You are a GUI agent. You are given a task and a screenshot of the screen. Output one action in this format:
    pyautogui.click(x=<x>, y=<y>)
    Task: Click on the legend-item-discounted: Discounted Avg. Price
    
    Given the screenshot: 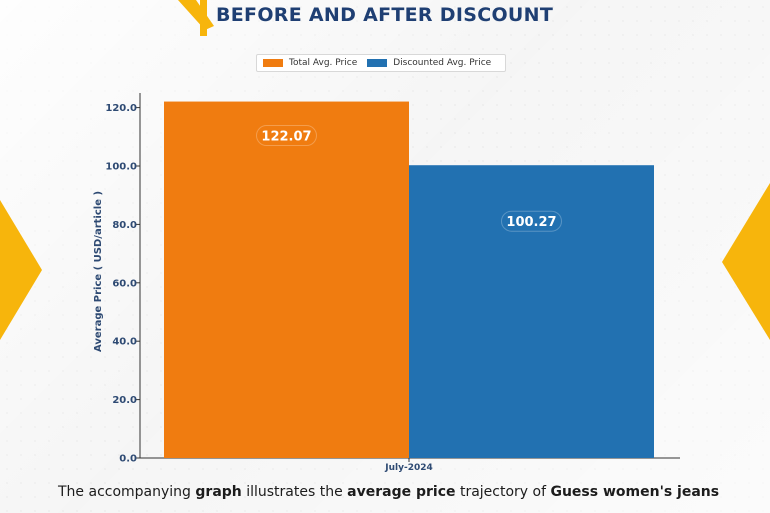 What is the action you would take?
    pyautogui.click(x=429, y=63)
    